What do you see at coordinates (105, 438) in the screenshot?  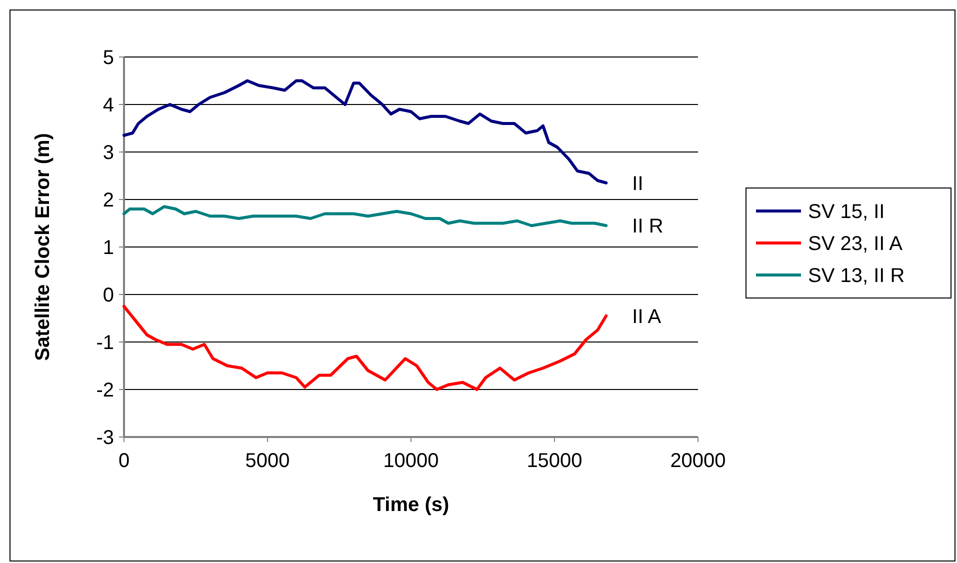 I see `y-tick-label: -3` at bounding box center [105, 438].